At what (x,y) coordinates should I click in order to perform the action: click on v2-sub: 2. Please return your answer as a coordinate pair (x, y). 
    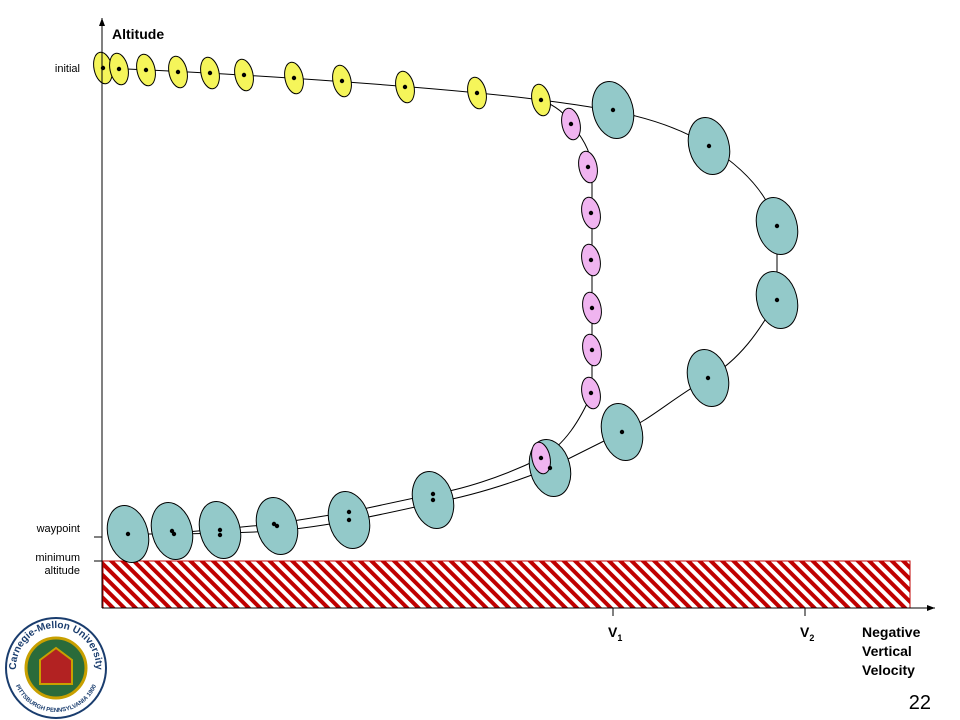
    Looking at the image, I should click on (811, 638).